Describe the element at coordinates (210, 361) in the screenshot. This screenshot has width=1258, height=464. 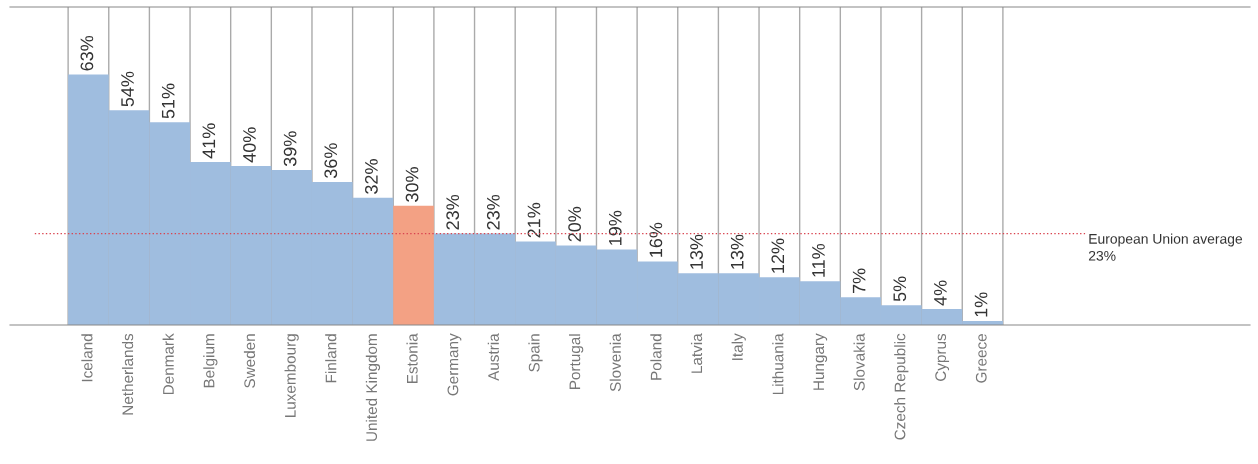
I see `x-tick-label: Belgium` at that location.